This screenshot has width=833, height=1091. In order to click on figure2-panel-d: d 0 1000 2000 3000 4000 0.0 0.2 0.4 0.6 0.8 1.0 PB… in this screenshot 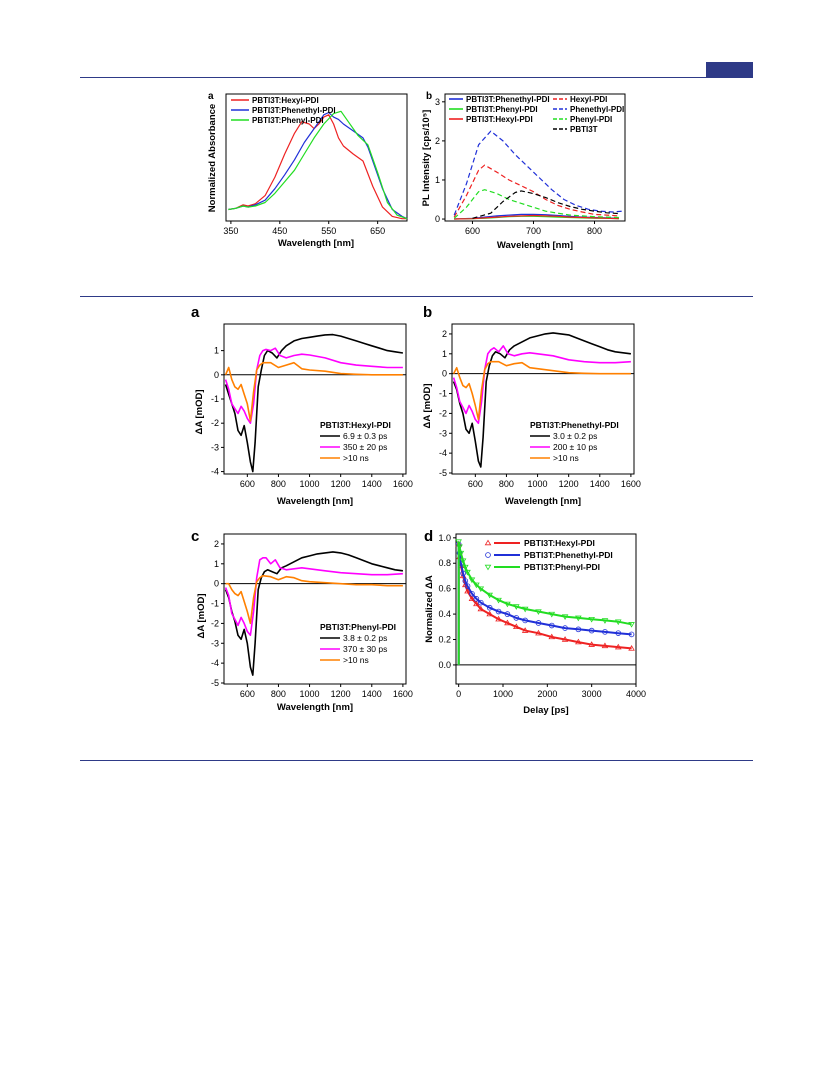, I will do `click(535, 622)`.